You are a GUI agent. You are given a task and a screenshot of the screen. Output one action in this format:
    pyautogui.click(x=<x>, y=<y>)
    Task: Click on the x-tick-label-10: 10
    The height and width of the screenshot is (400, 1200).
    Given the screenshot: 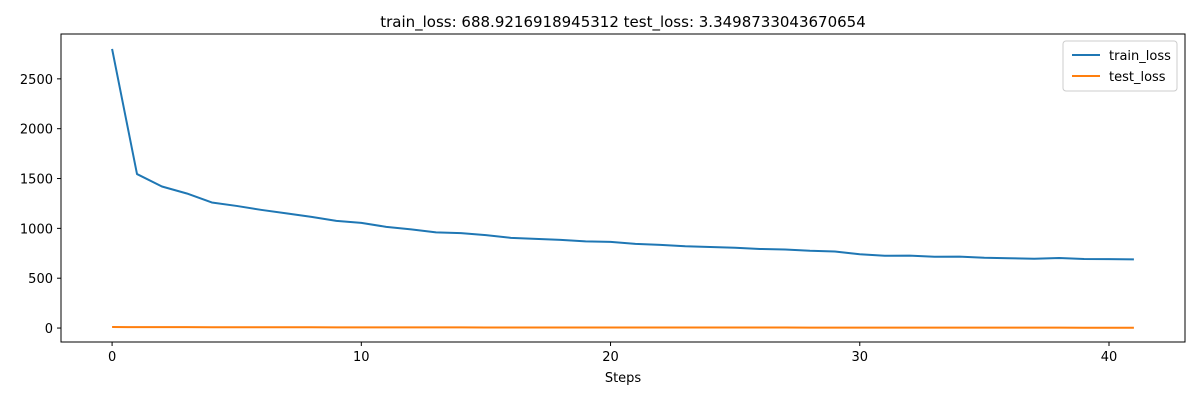 What is the action you would take?
    pyautogui.click(x=361, y=357)
    